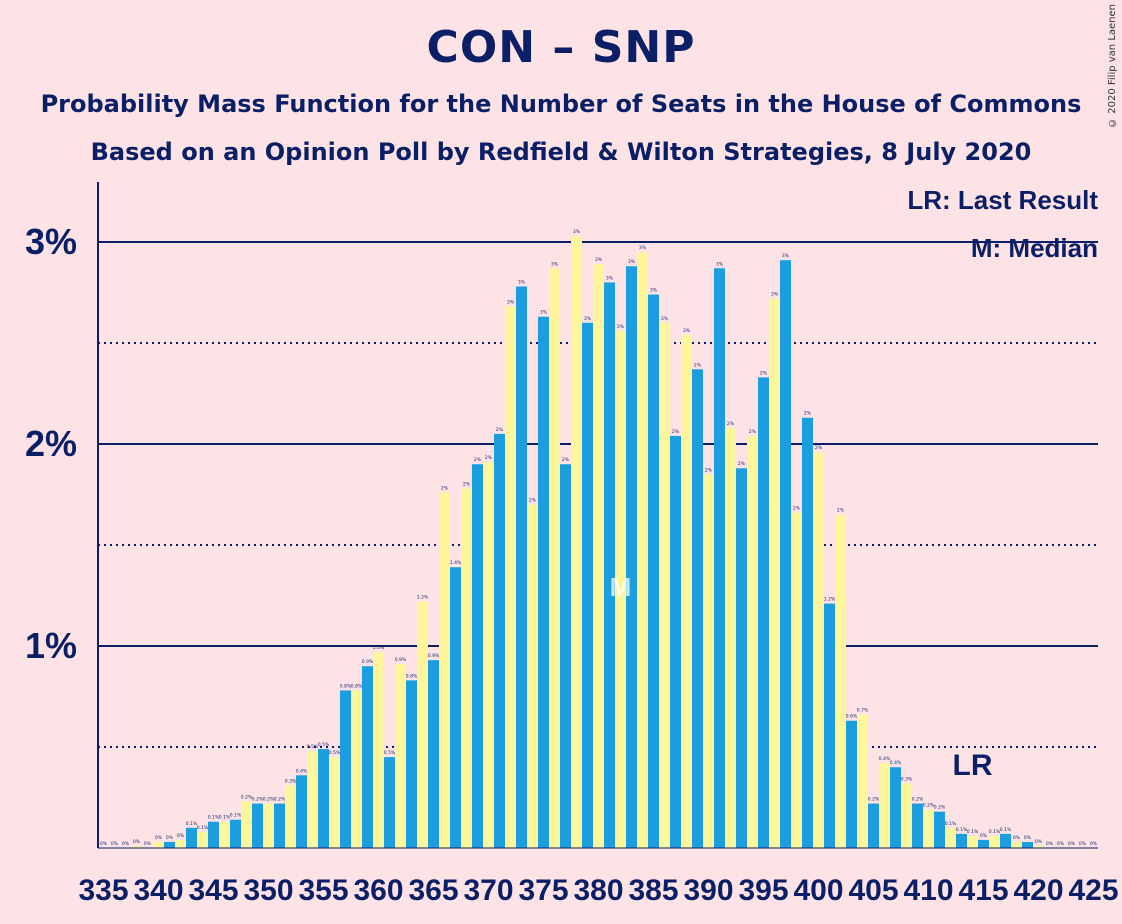 Image resolution: width=1122 pixels, height=924 pixels. I want to click on bar-value-label: 0.8%, so click(412, 676).